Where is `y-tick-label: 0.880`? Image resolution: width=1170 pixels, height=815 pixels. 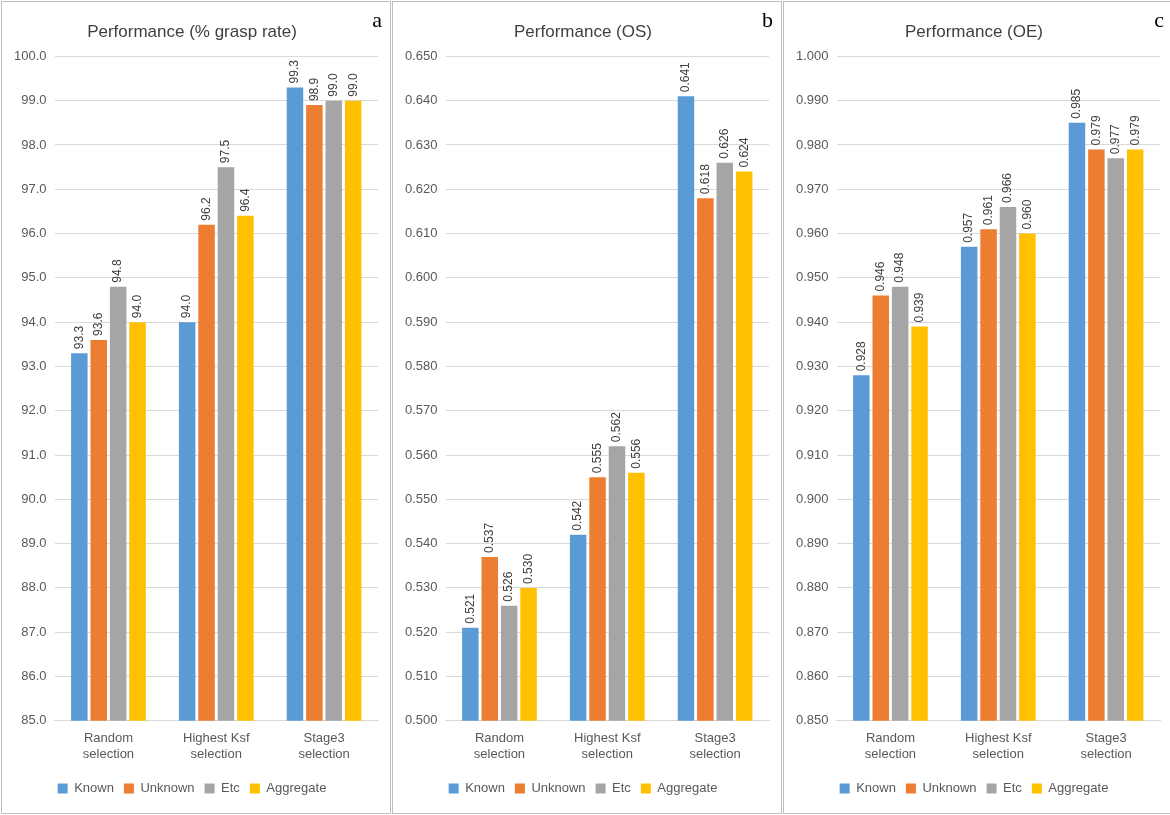 y-tick-label: 0.880 is located at coordinates (812, 587).